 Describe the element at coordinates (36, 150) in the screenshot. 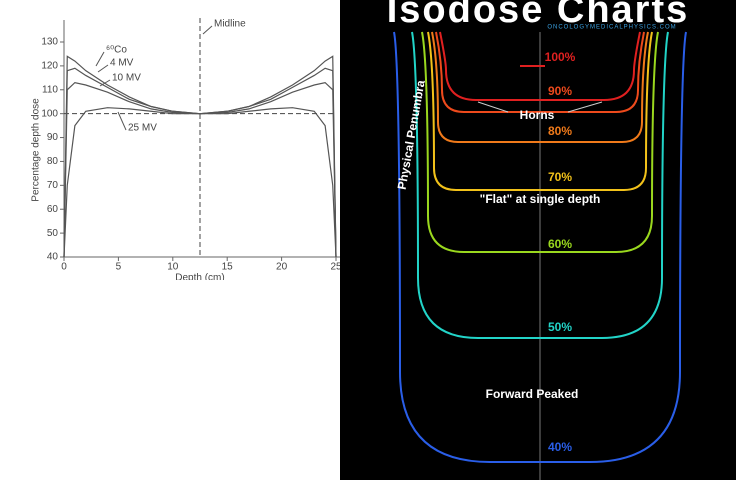

I see `y-axis-label: Percentage depth dose` at that location.